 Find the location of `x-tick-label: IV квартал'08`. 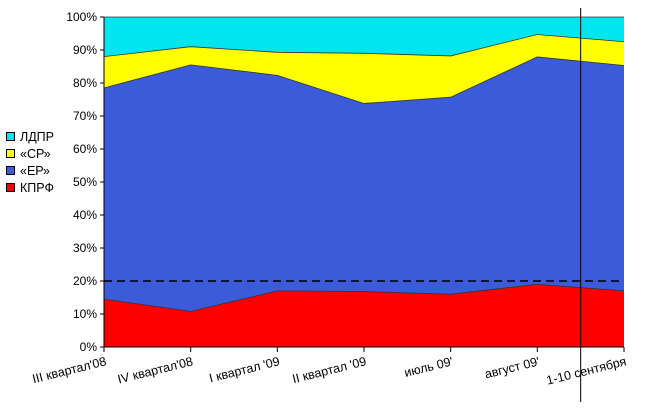

x-tick-label: IV квартал'08 is located at coordinates (155, 370).